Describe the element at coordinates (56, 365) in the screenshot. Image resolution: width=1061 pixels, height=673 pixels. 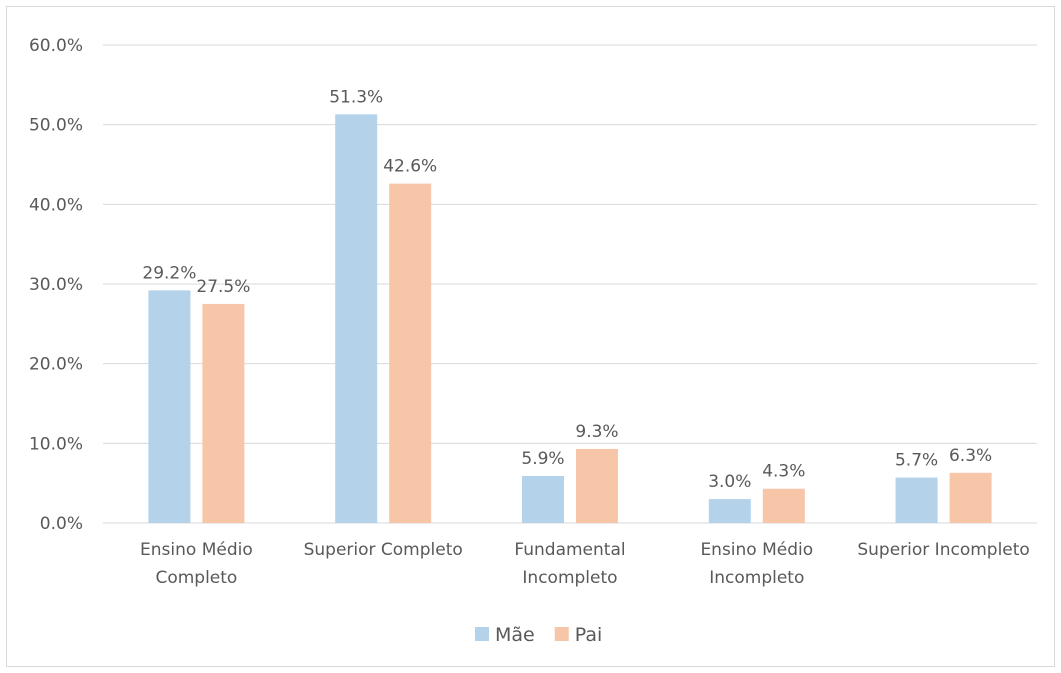
I see `y-tick-label: 20.0%` at that location.